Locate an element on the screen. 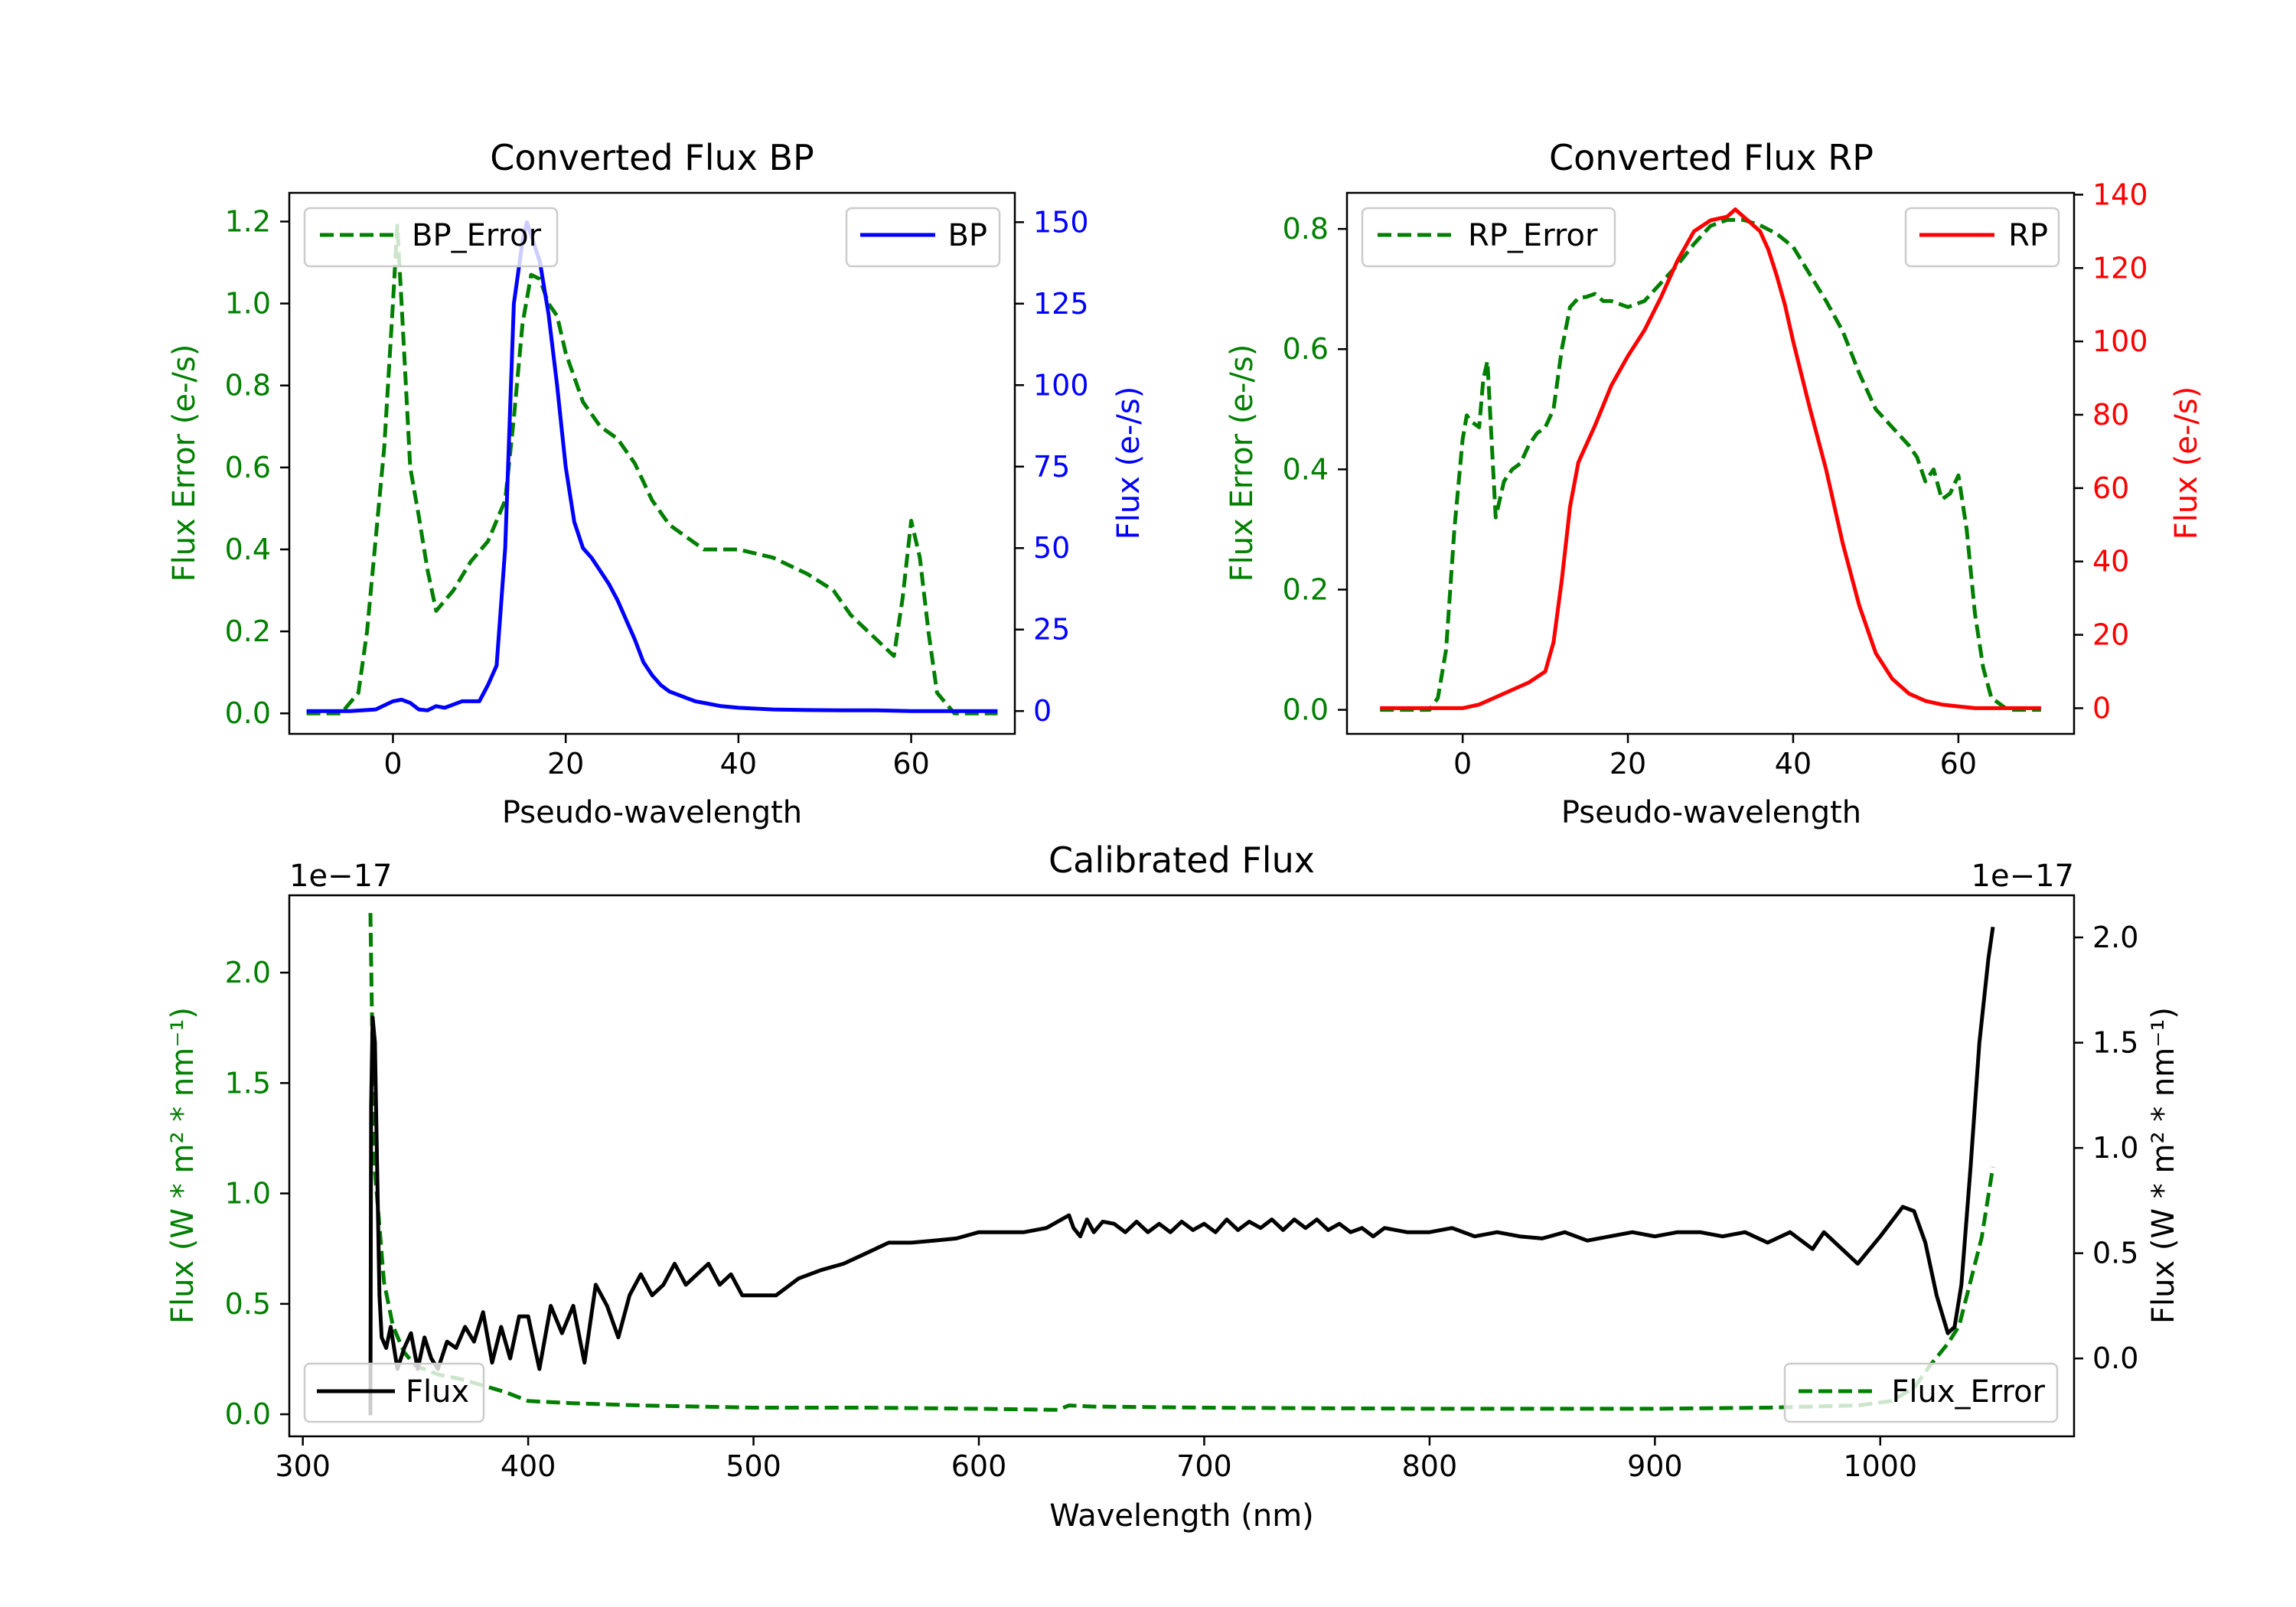 This screenshot has width=2296, height=1607. bp-series-bp is located at coordinates (652, 466).